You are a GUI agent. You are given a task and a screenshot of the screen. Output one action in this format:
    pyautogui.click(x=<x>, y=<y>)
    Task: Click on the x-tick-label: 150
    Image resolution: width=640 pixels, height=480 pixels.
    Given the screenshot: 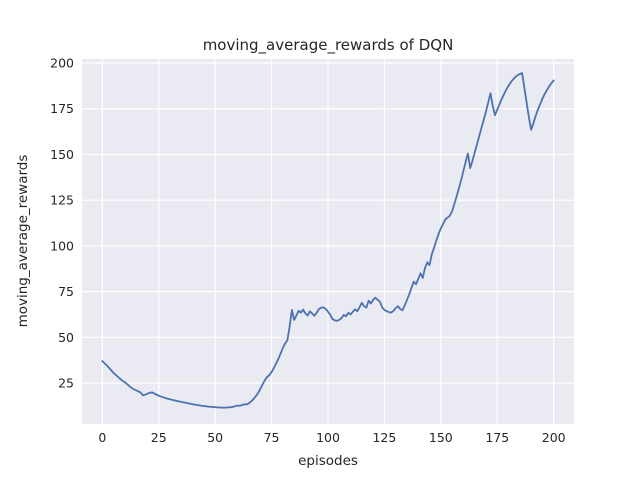 What is the action you would take?
    pyautogui.click(x=441, y=437)
    